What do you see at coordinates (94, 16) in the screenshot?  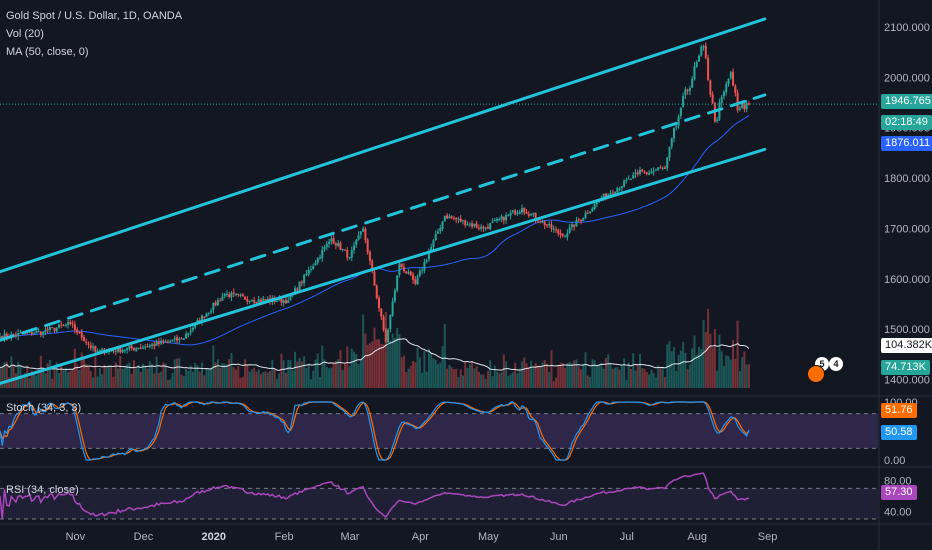 I see `symbol-legend: Gold Spot / U.S. Dollar, 1D, OANDA` at bounding box center [94, 16].